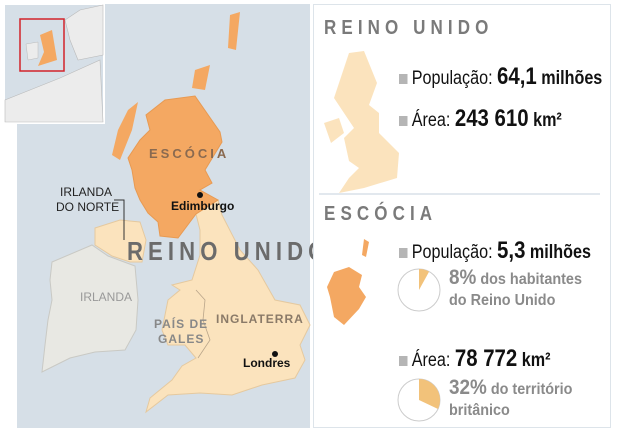  Describe the element at coordinates (381, 214) in the screenshot. I see `scotland-title: ESCÓCIA` at that location.